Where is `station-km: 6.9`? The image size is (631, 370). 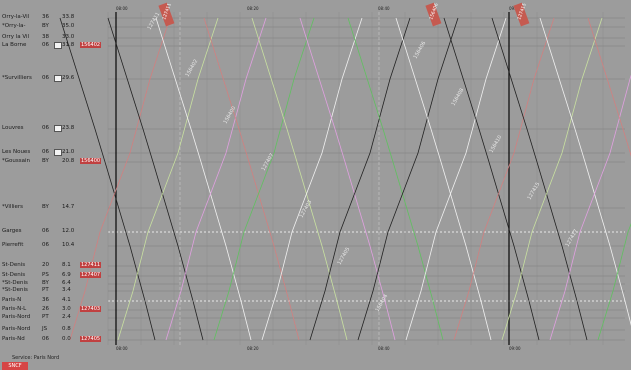 station-km: 6.9 is located at coordinates (66, 275).